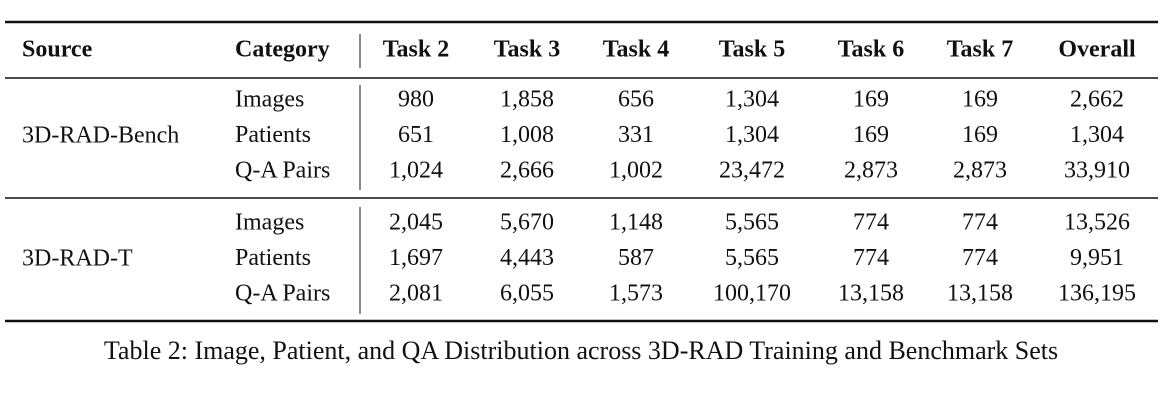  I want to click on header-cell: Source, so click(57, 50).